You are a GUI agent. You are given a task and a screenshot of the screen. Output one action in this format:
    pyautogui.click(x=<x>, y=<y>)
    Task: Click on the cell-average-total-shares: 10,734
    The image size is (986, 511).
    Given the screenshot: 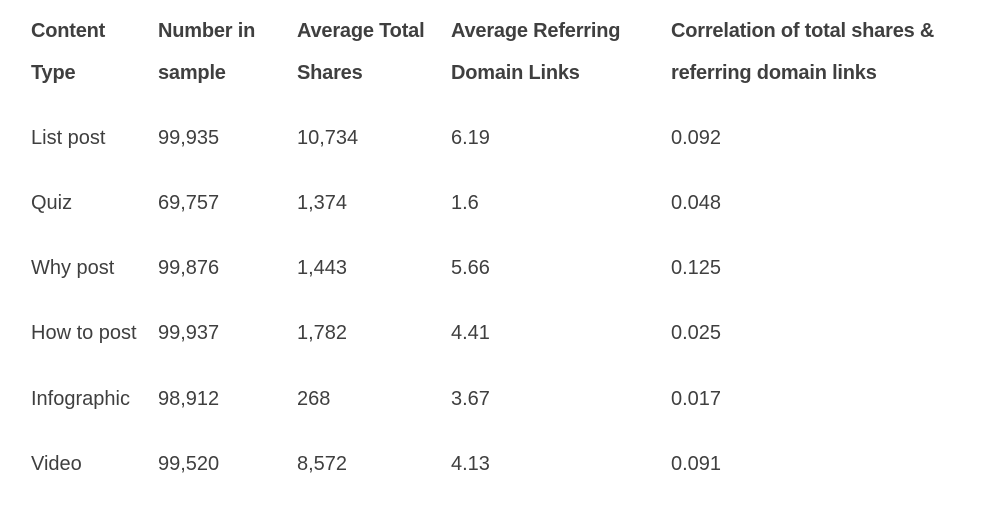 What is the action you would take?
    pyautogui.click(x=328, y=138)
    